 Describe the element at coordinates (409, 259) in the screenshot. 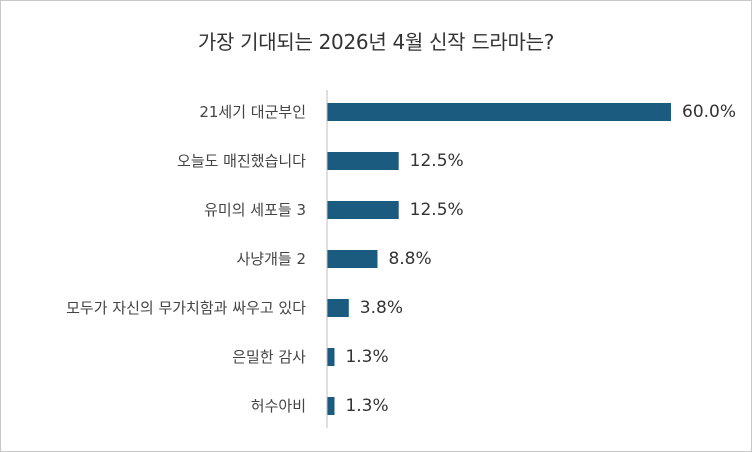

I see `value-label: 8.8%` at that location.